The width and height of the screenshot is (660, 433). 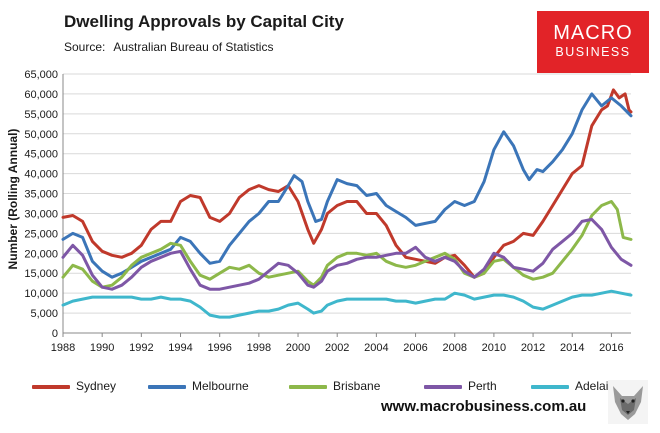 I want to click on x-tick-label: 2014, so click(x=572, y=348).